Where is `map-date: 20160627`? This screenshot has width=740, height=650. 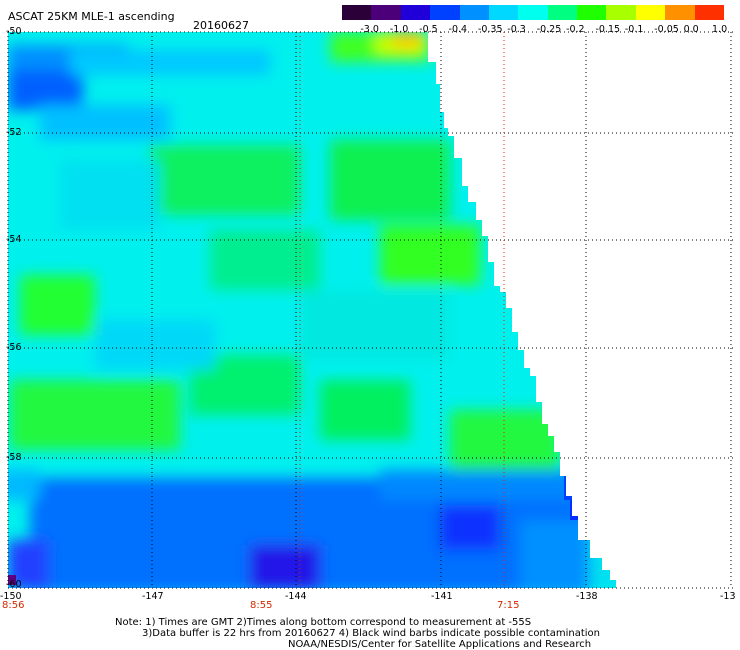 map-date: 20160627 is located at coordinates (221, 25).